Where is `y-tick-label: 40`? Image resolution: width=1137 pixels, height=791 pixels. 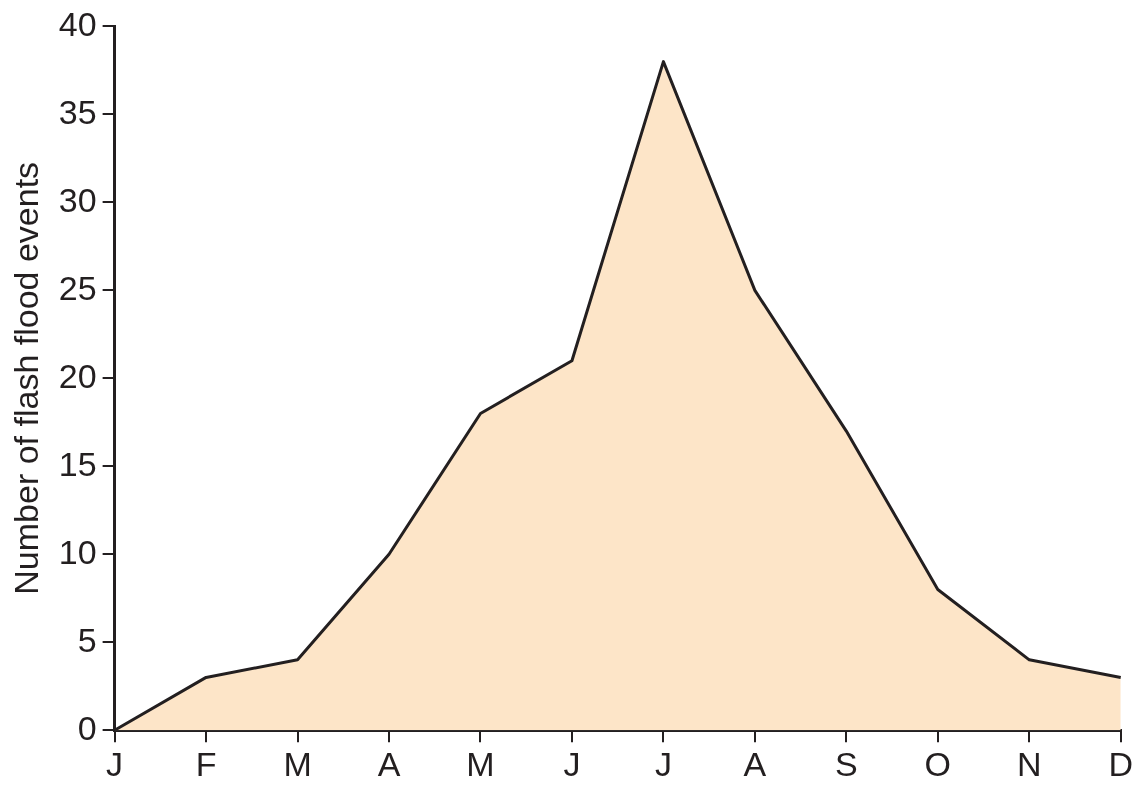
y-tick-label: 40 is located at coordinates (77, 23).